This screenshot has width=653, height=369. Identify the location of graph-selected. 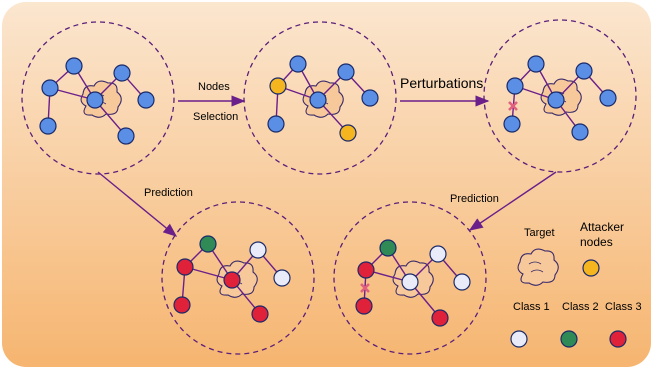
(320, 98).